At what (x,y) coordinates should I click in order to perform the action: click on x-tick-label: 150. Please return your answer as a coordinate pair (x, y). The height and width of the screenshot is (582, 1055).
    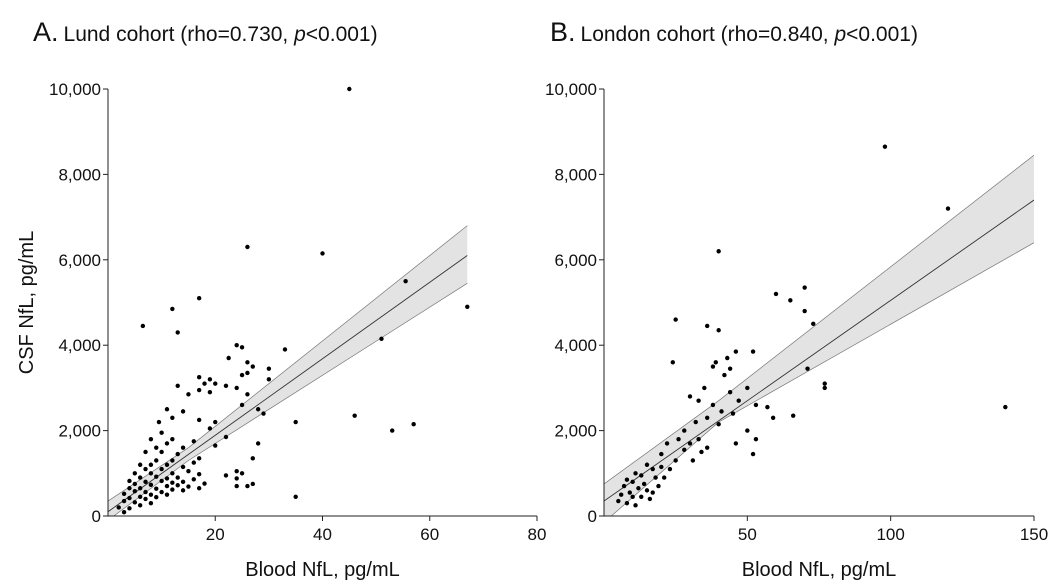
    Looking at the image, I should click on (1034, 534).